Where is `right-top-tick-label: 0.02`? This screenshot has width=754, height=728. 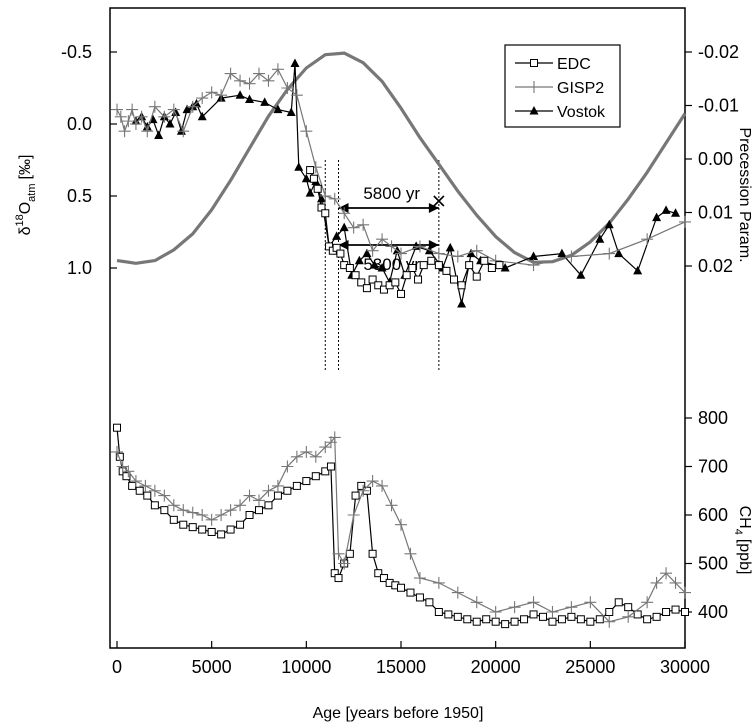
right-top-tick-label: 0.02 is located at coordinates (715, 266).